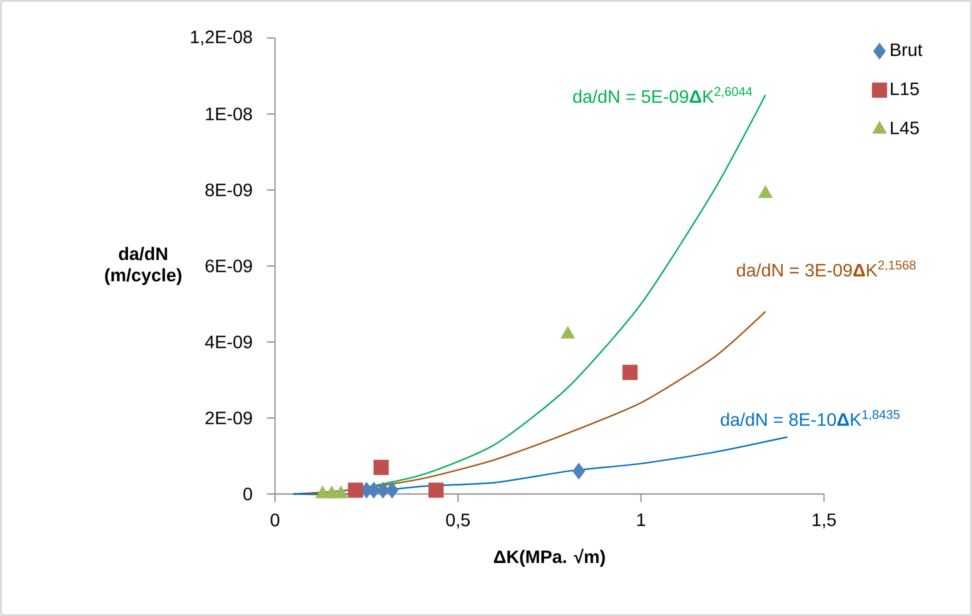 This screenshot has width=972, height=616. What do you see at coordinates (228, 190) in the screenshot?
I see `y-tick-label: 8E-09` at bounding box center [228, 190].